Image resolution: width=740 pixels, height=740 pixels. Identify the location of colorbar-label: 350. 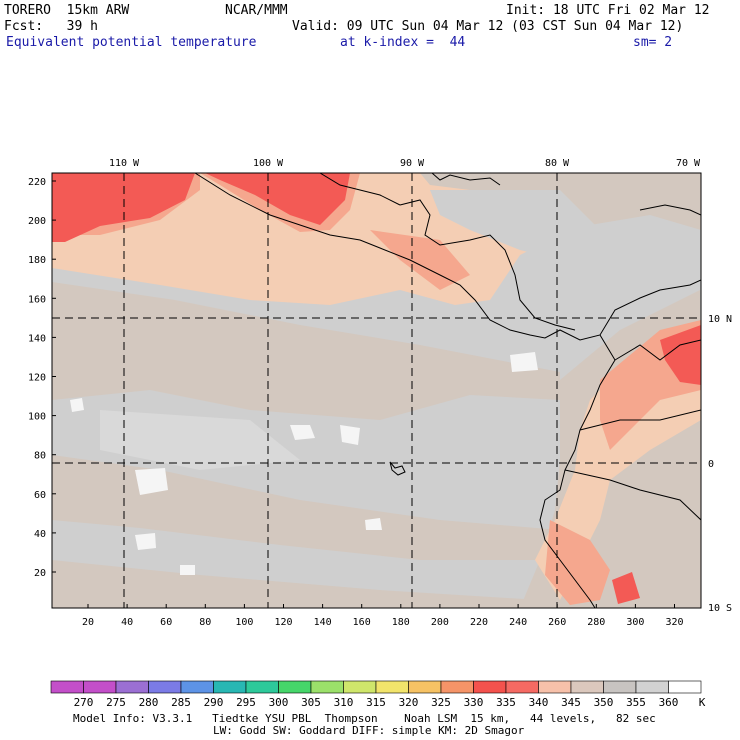
(603, 702).